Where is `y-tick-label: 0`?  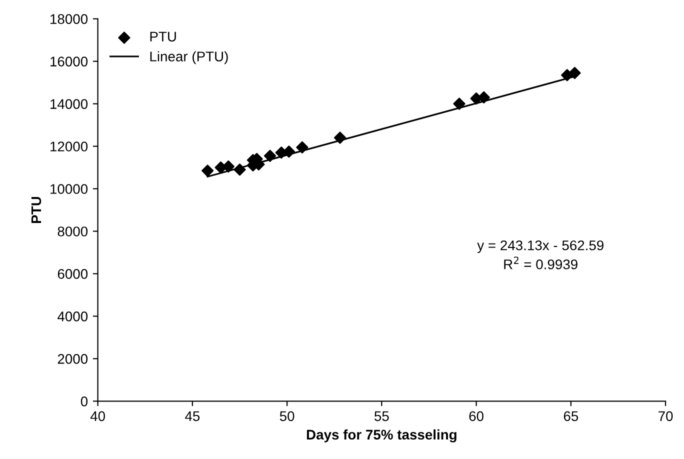
y-tick-label: 0 is located at coordinates (84, 401).